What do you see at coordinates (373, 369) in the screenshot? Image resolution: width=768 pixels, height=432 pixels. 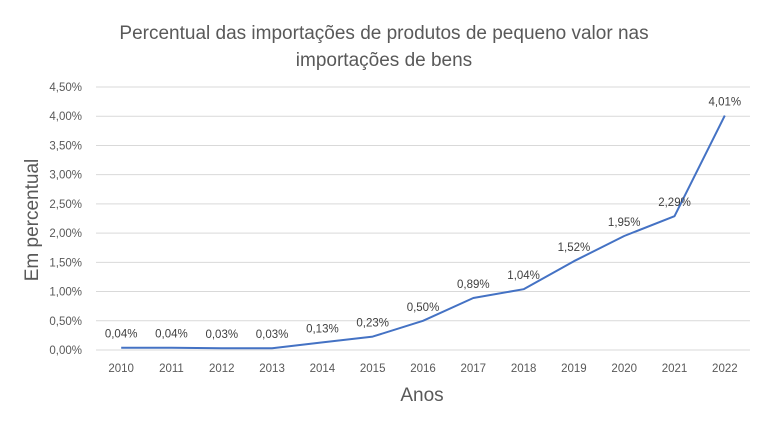 I see `x-tick-label: 2015` at bounding box center [373, 369].